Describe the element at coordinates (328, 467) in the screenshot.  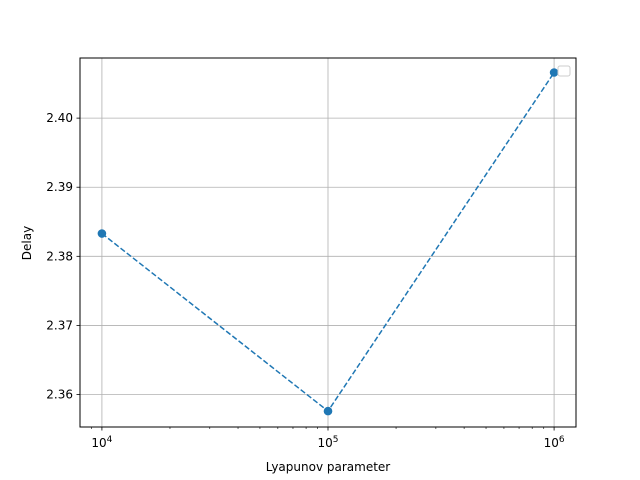
I see `x-axis-label: Lyapunov parameter` at that location.